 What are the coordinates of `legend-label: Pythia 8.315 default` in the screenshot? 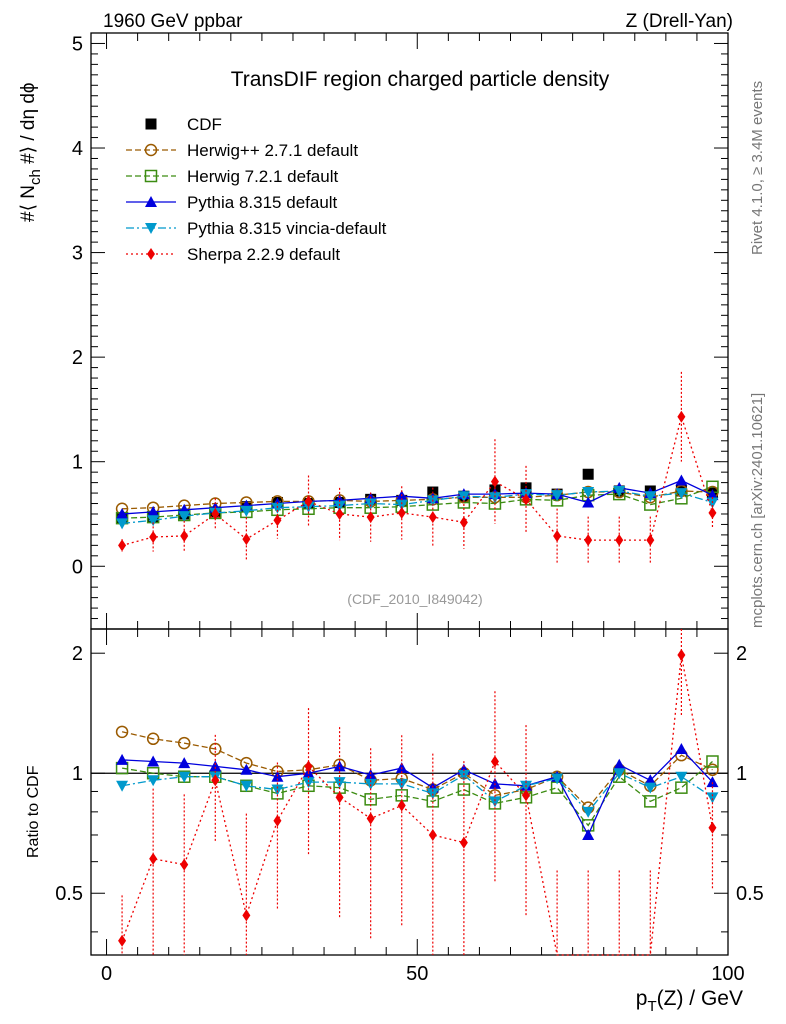 It's located at (262, 202).